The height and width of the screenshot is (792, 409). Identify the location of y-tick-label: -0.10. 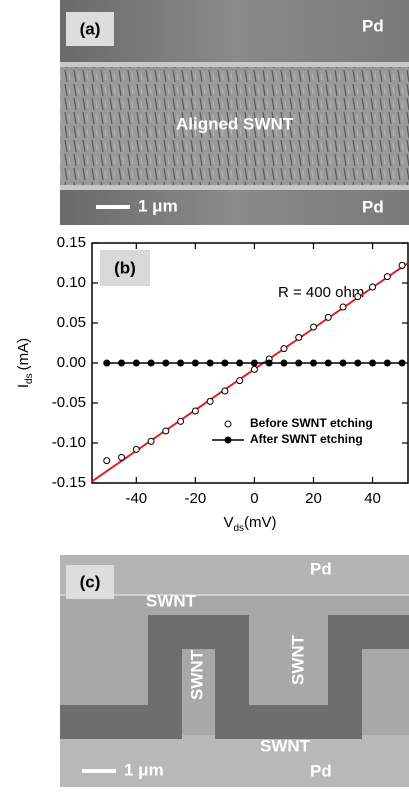
(69, 442).